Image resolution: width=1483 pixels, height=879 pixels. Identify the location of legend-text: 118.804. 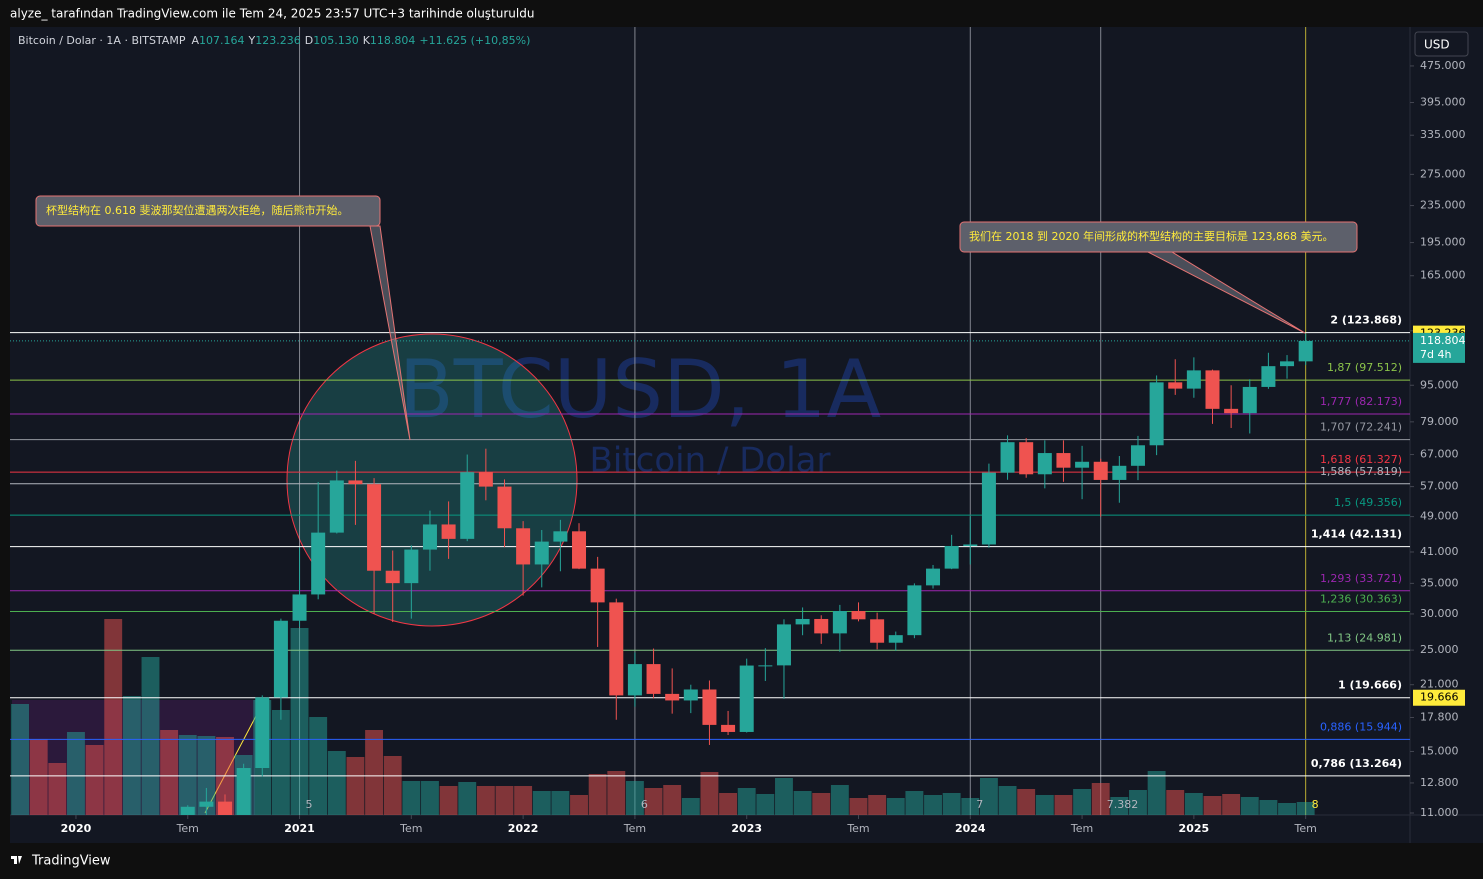
(393, 40).